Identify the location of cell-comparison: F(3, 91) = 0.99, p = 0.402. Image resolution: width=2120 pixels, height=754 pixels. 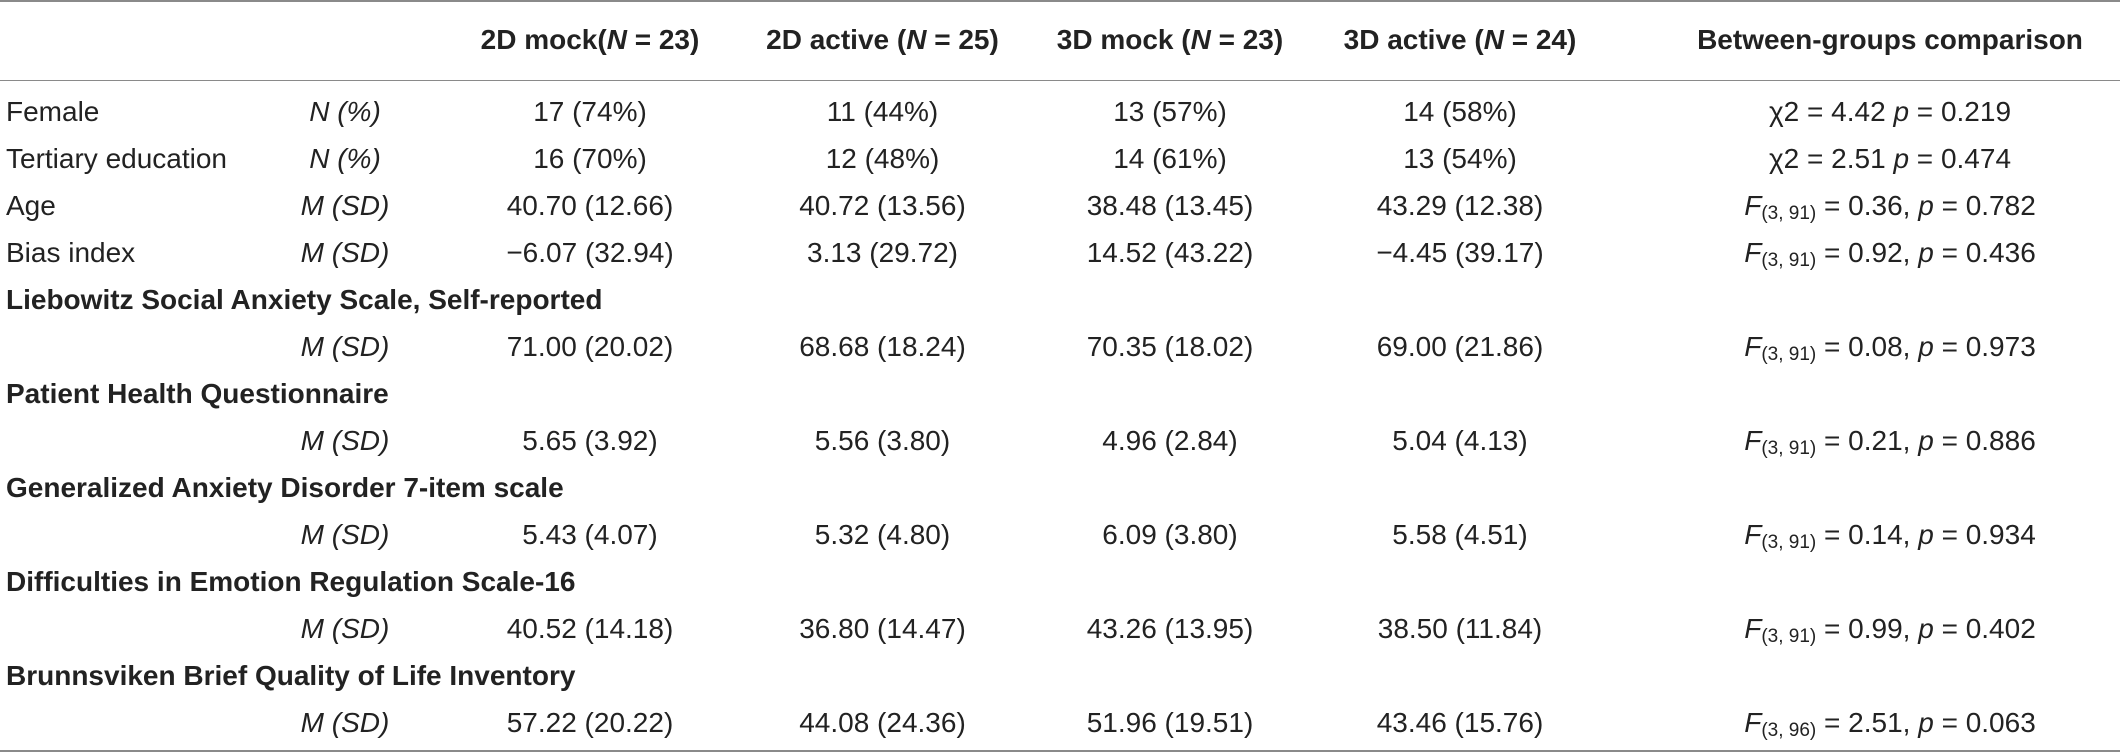
(1890, 630).